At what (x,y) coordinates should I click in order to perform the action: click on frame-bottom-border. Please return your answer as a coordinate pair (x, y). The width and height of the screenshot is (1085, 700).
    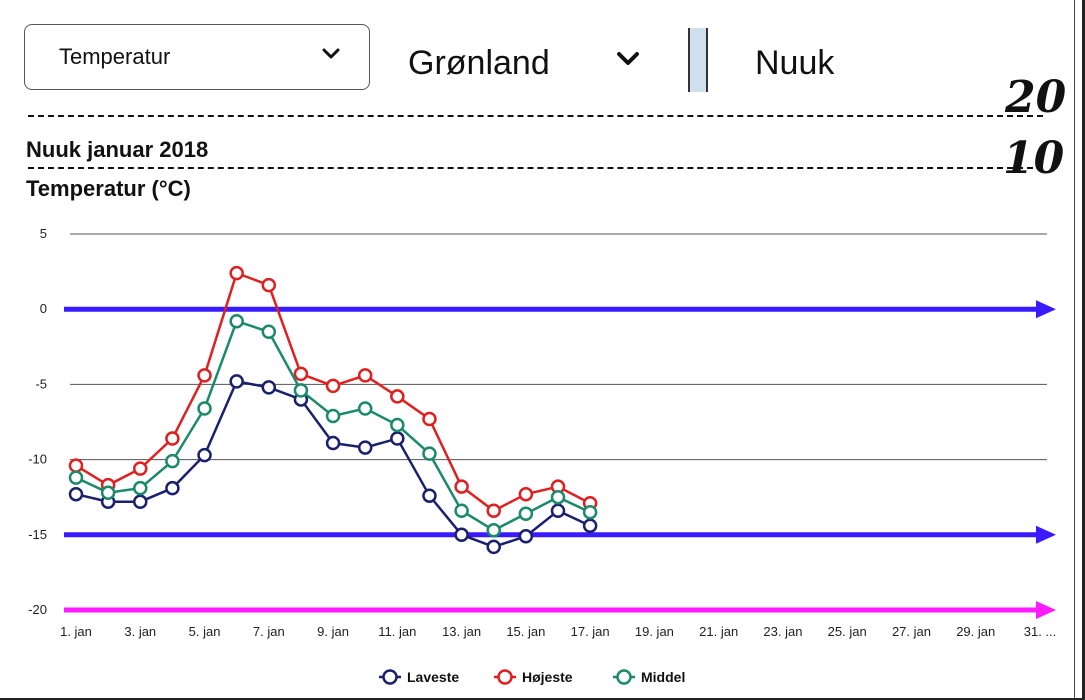
    Looking at the image, I should click on (542, 699).